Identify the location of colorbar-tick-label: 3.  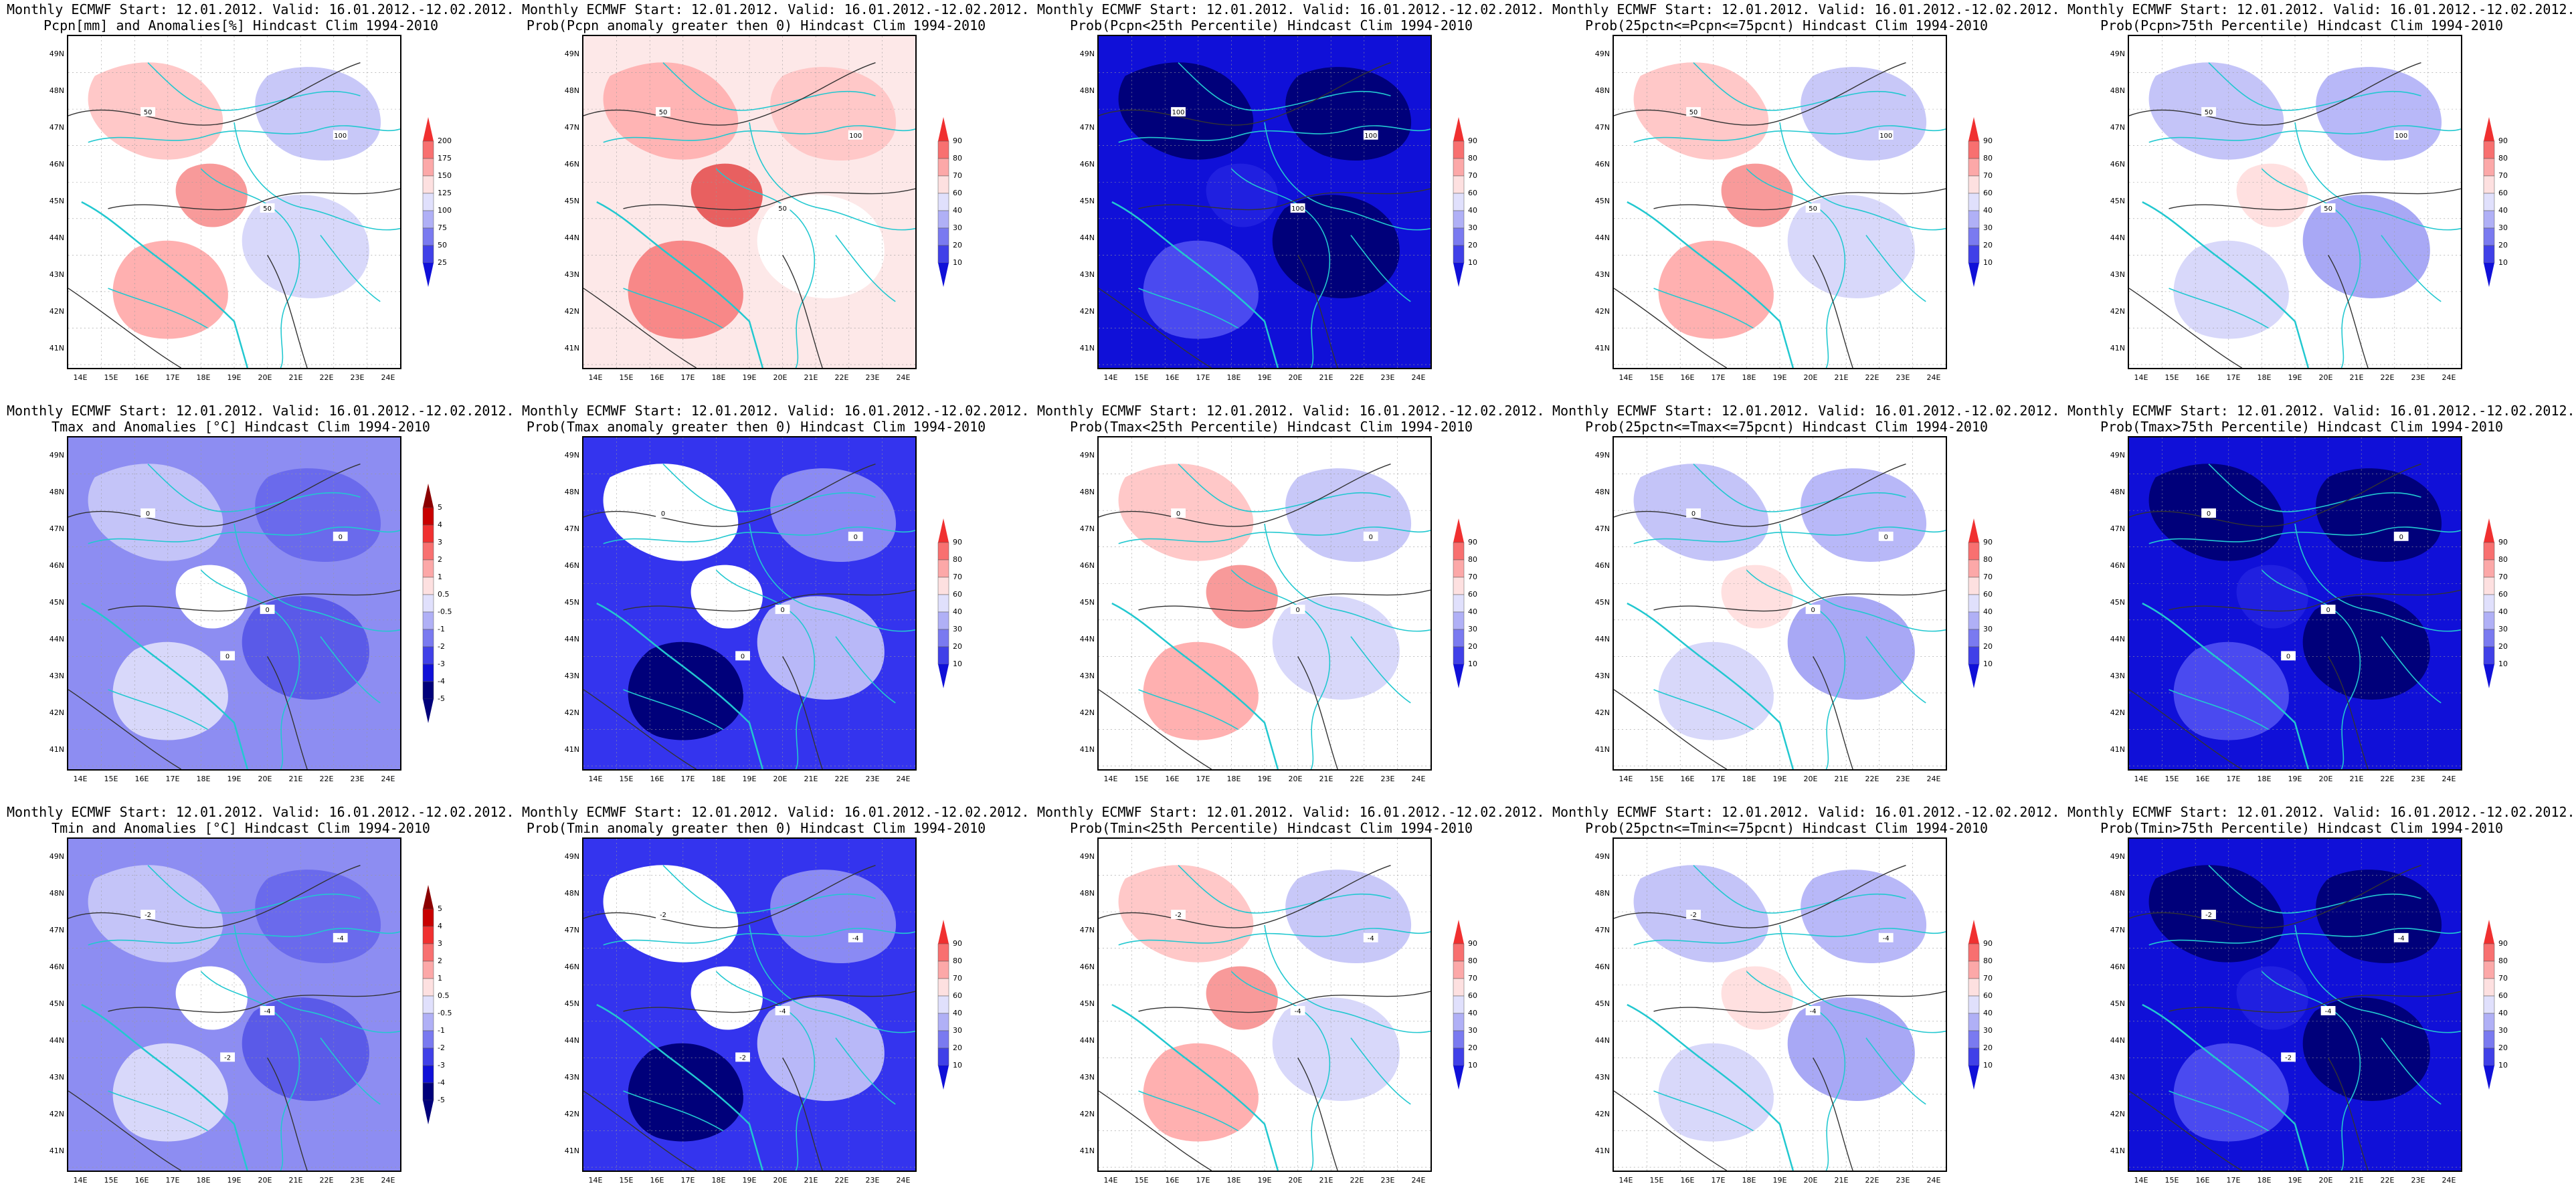
(440, 943).